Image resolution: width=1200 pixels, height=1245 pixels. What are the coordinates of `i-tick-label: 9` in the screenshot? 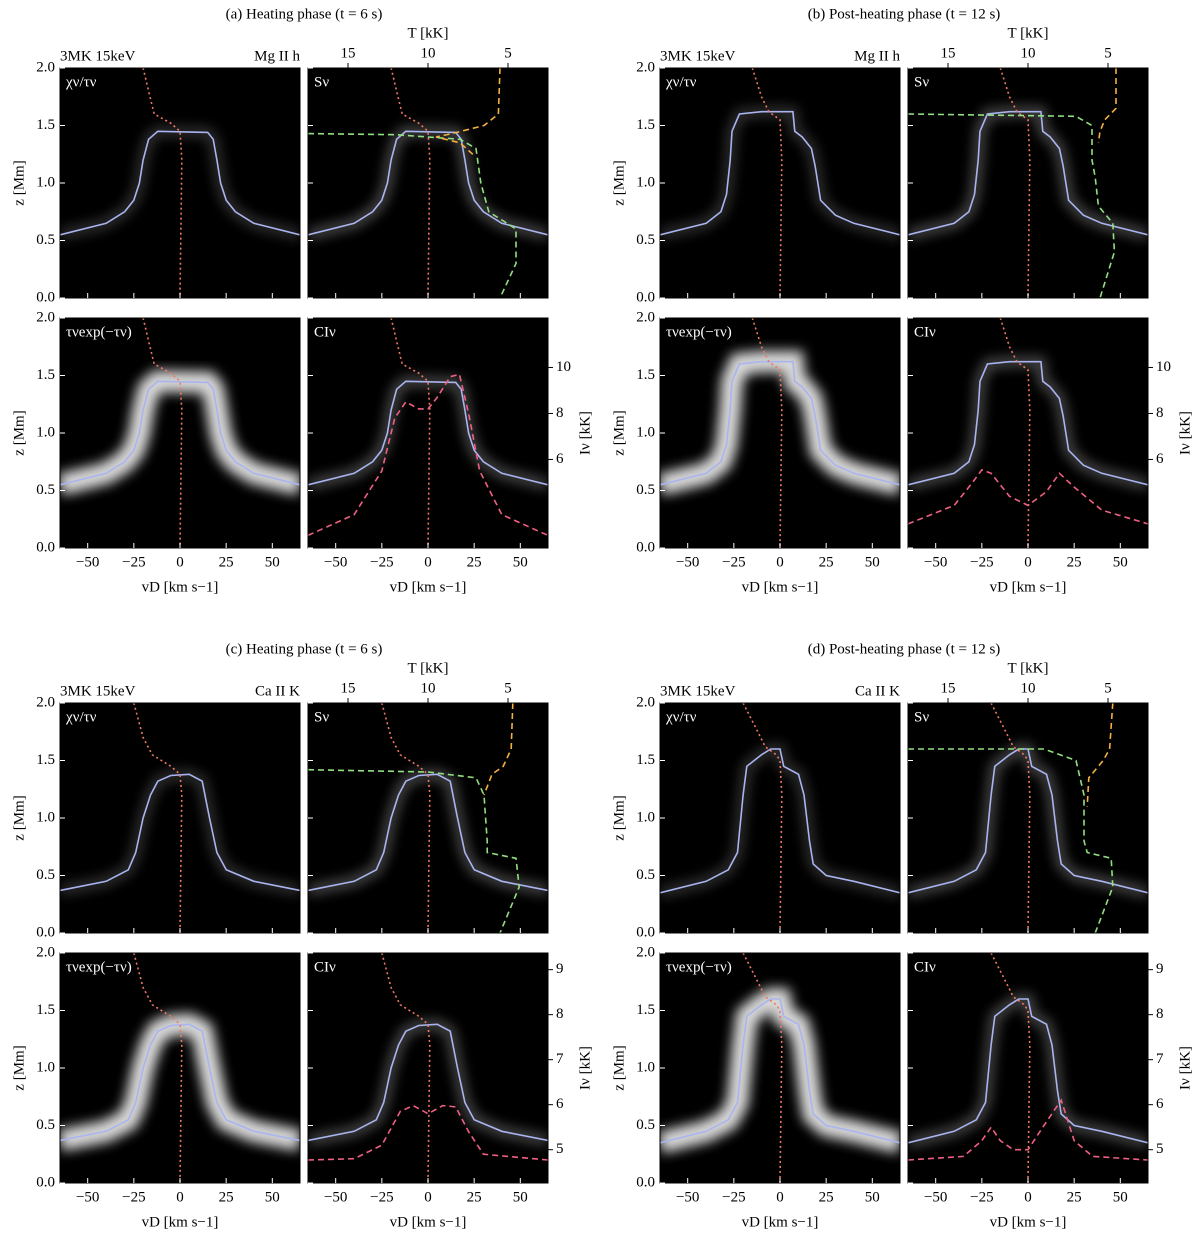 It's located at (560, 969).